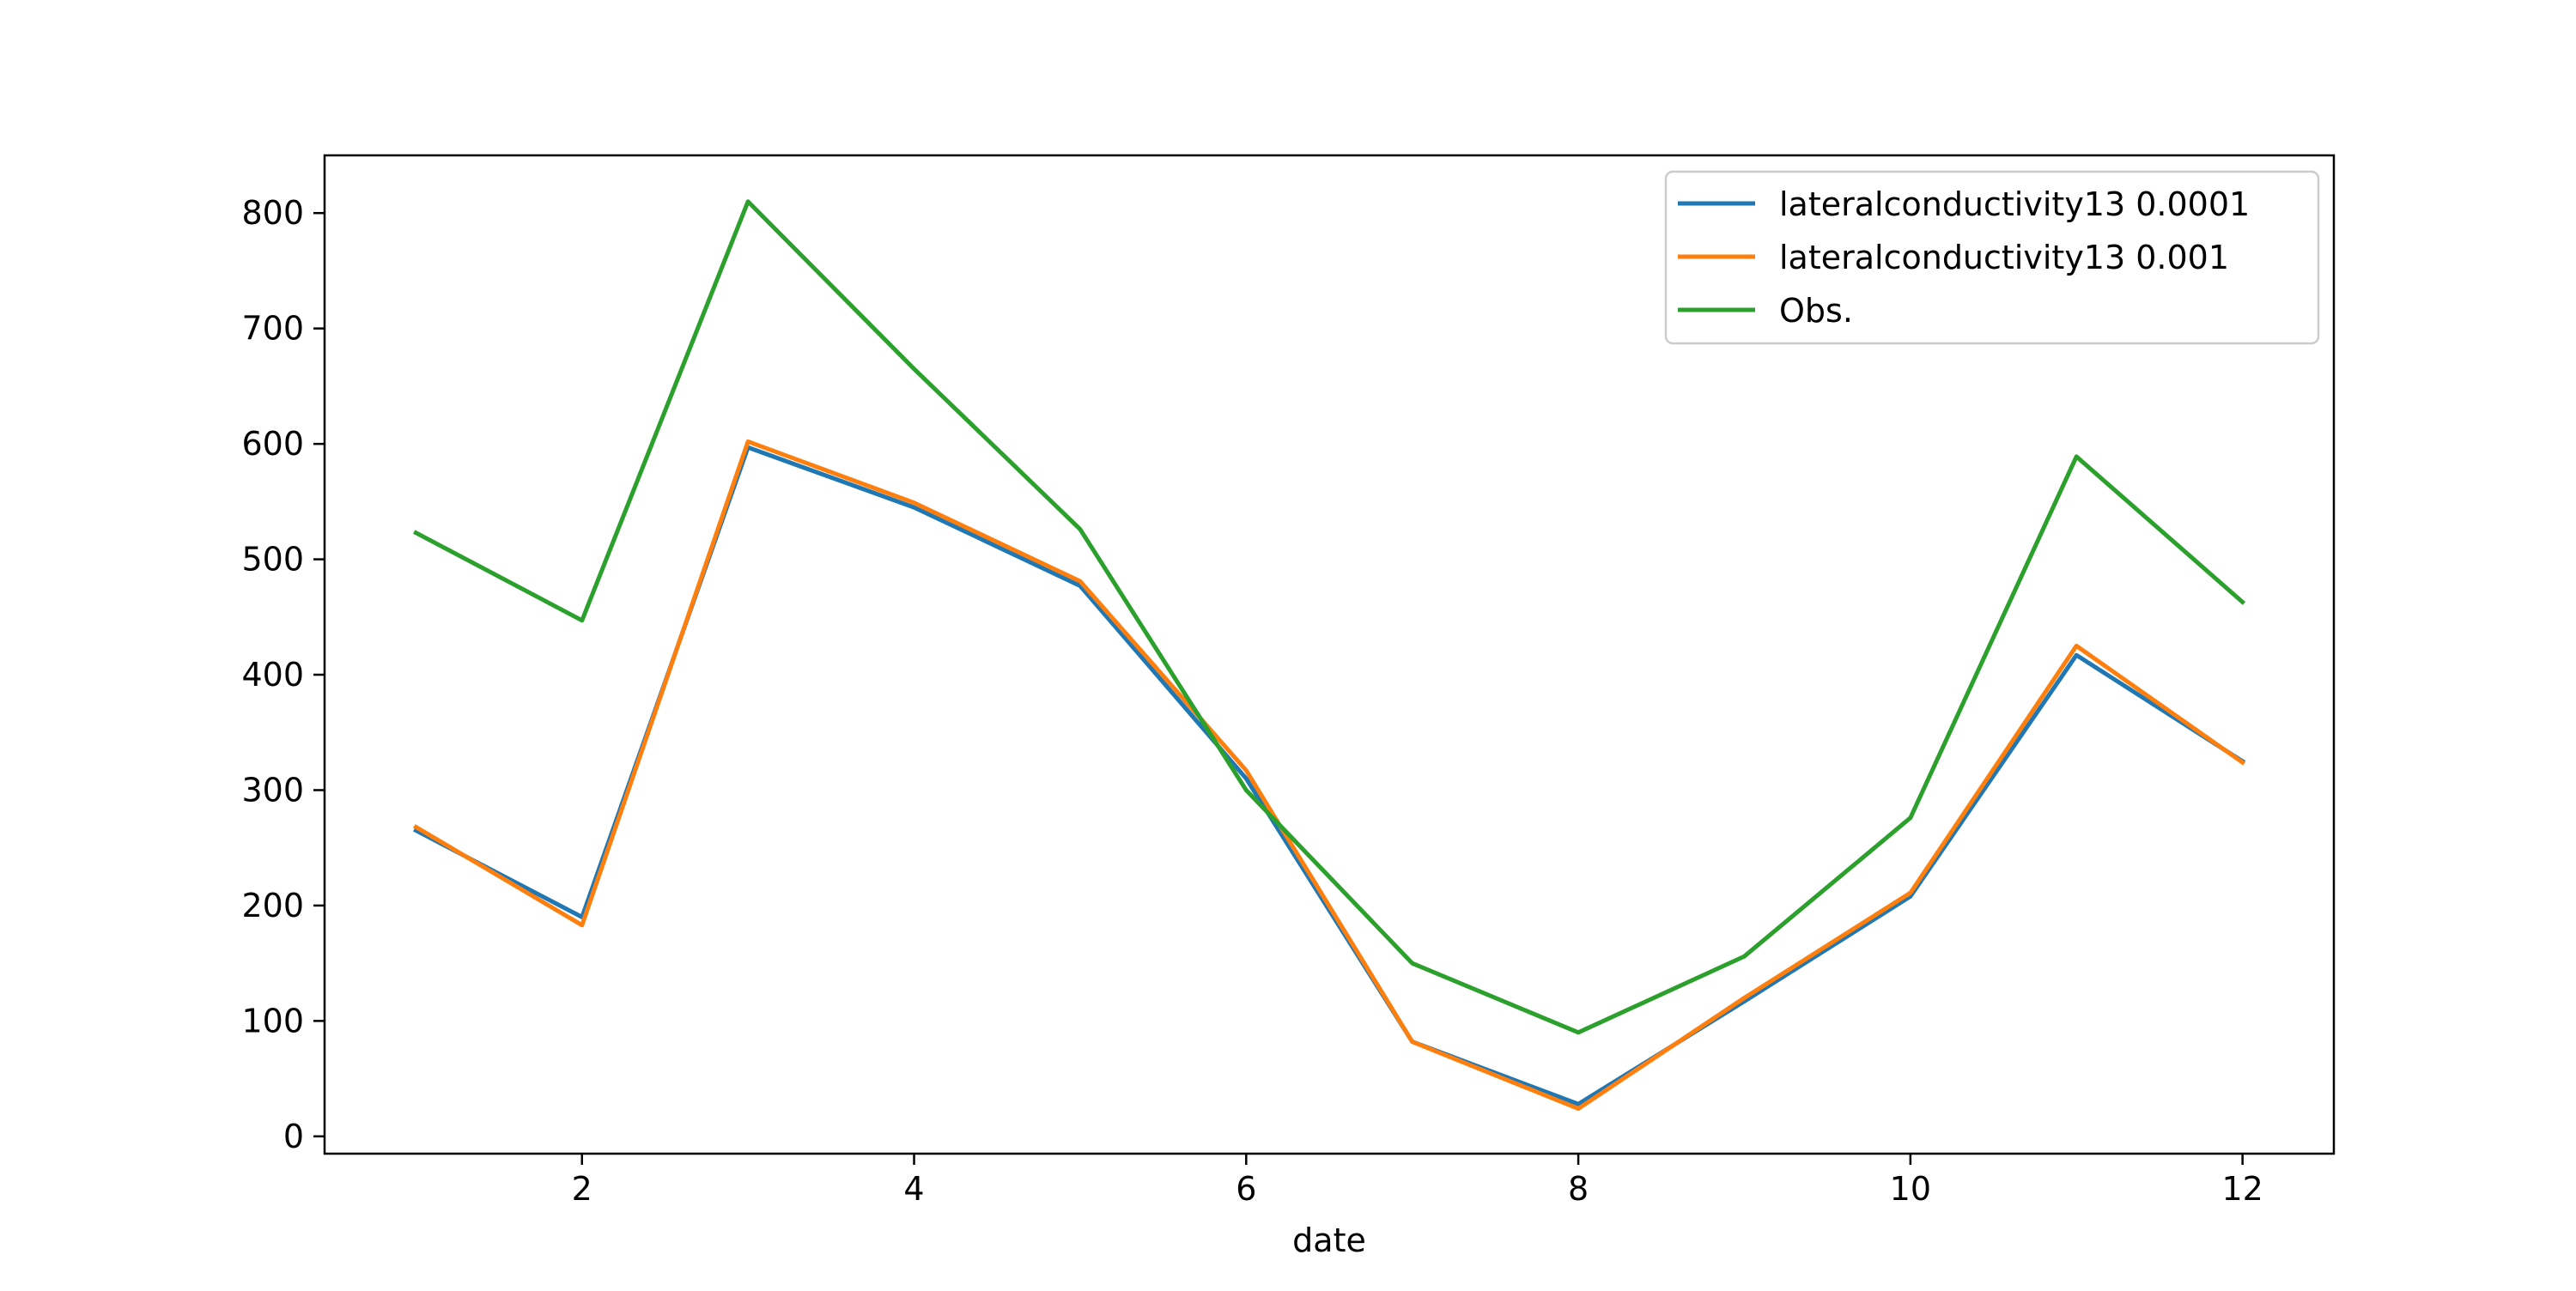 This screenshot has width=2576, height=1291. I want to click on x-tick-label: 10, so click(1910, 1189).